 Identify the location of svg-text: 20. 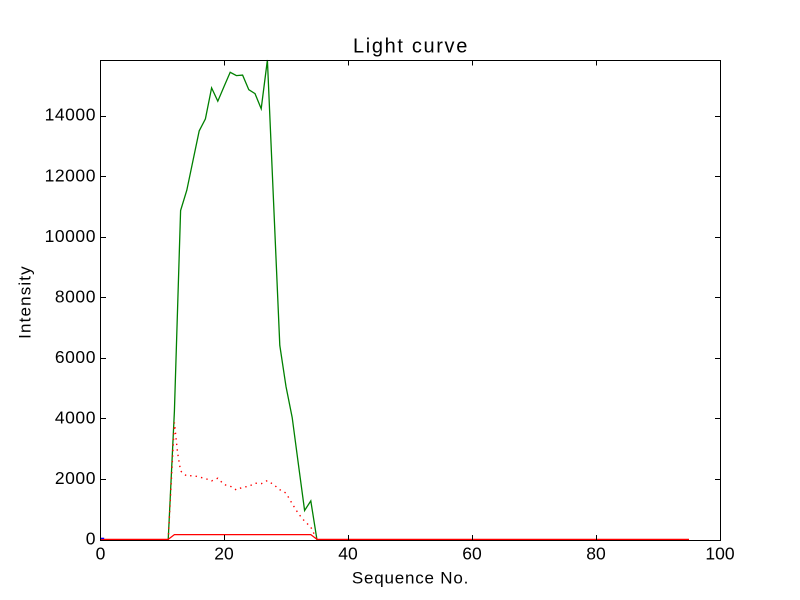
(224, 554).